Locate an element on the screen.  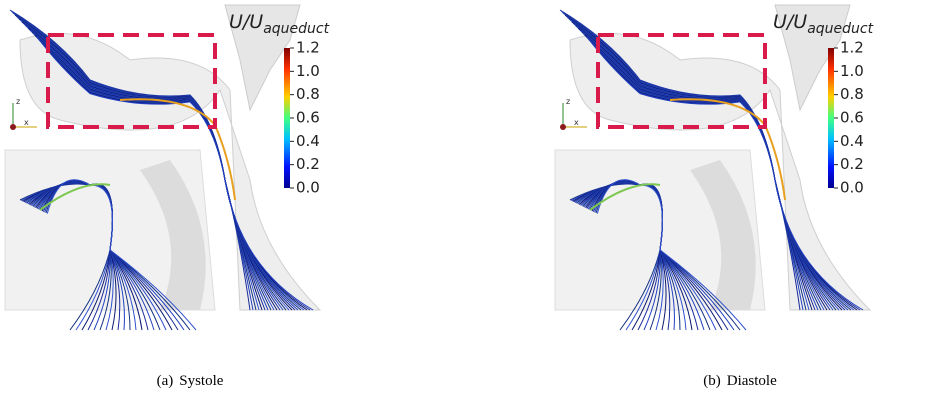
caption-text: Diastole is located at coordinates (752, 381).